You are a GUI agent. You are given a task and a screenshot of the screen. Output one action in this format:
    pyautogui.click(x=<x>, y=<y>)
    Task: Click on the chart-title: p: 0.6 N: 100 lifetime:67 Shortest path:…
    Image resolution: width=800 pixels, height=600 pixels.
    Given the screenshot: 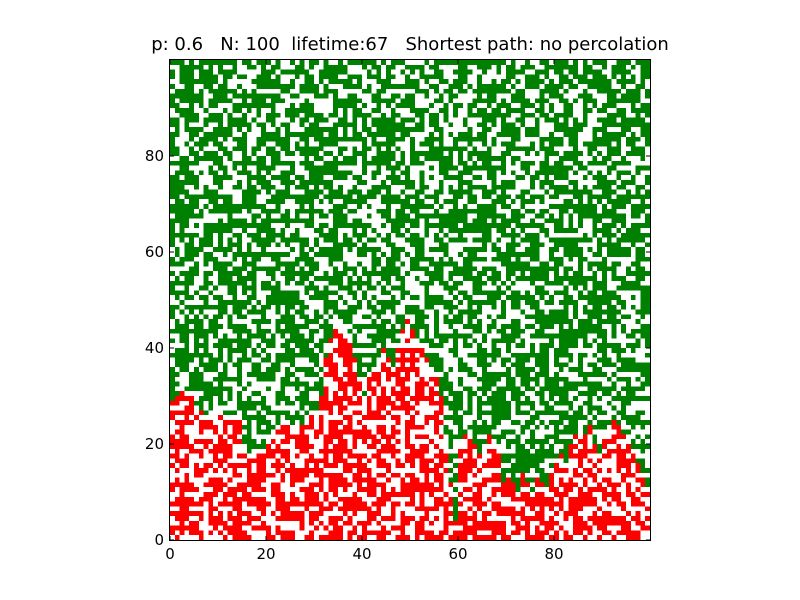 What is the action you would take?
    pyautogui.click(x=410, y=44)
    